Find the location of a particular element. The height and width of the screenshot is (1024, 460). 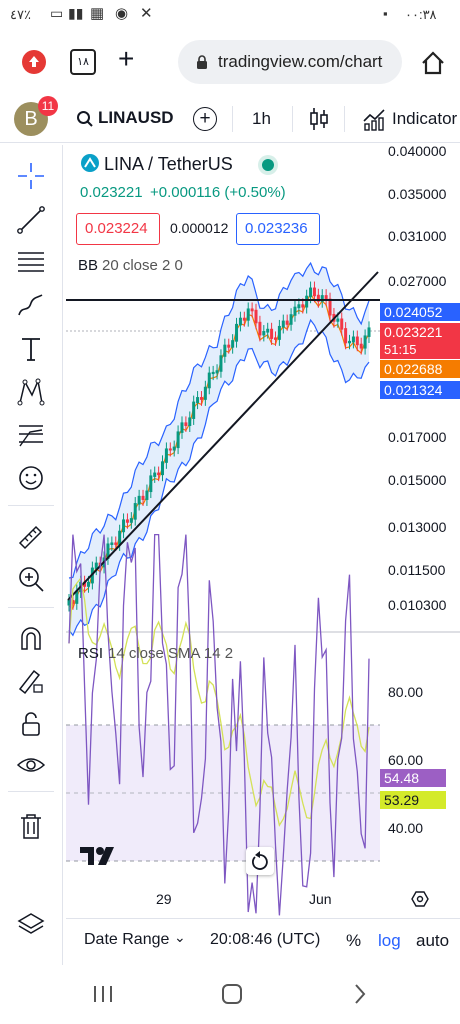

layers-icon is located at coordinates (31, 925).